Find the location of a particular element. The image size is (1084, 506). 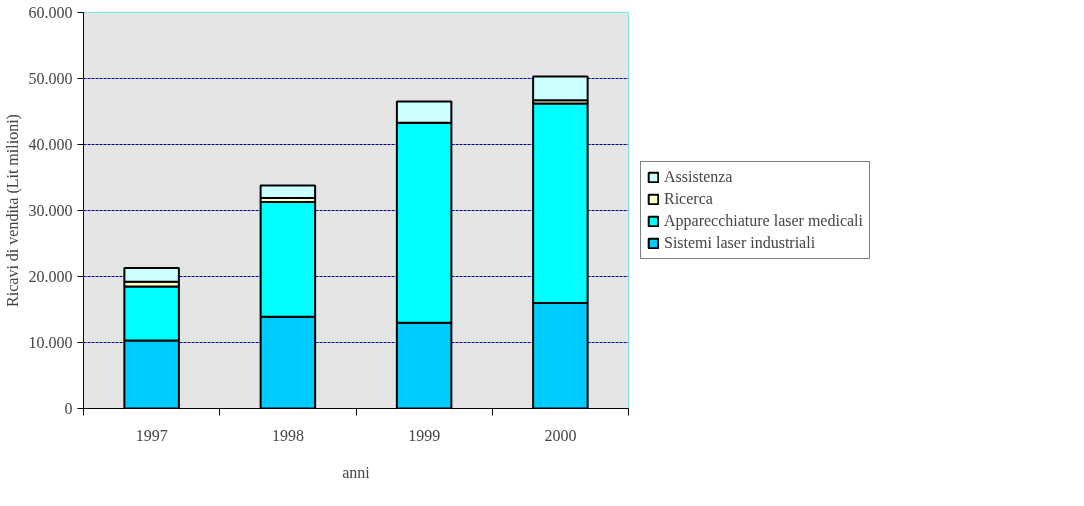

y-tick-label: 0 is located at coordinates (68, 408).